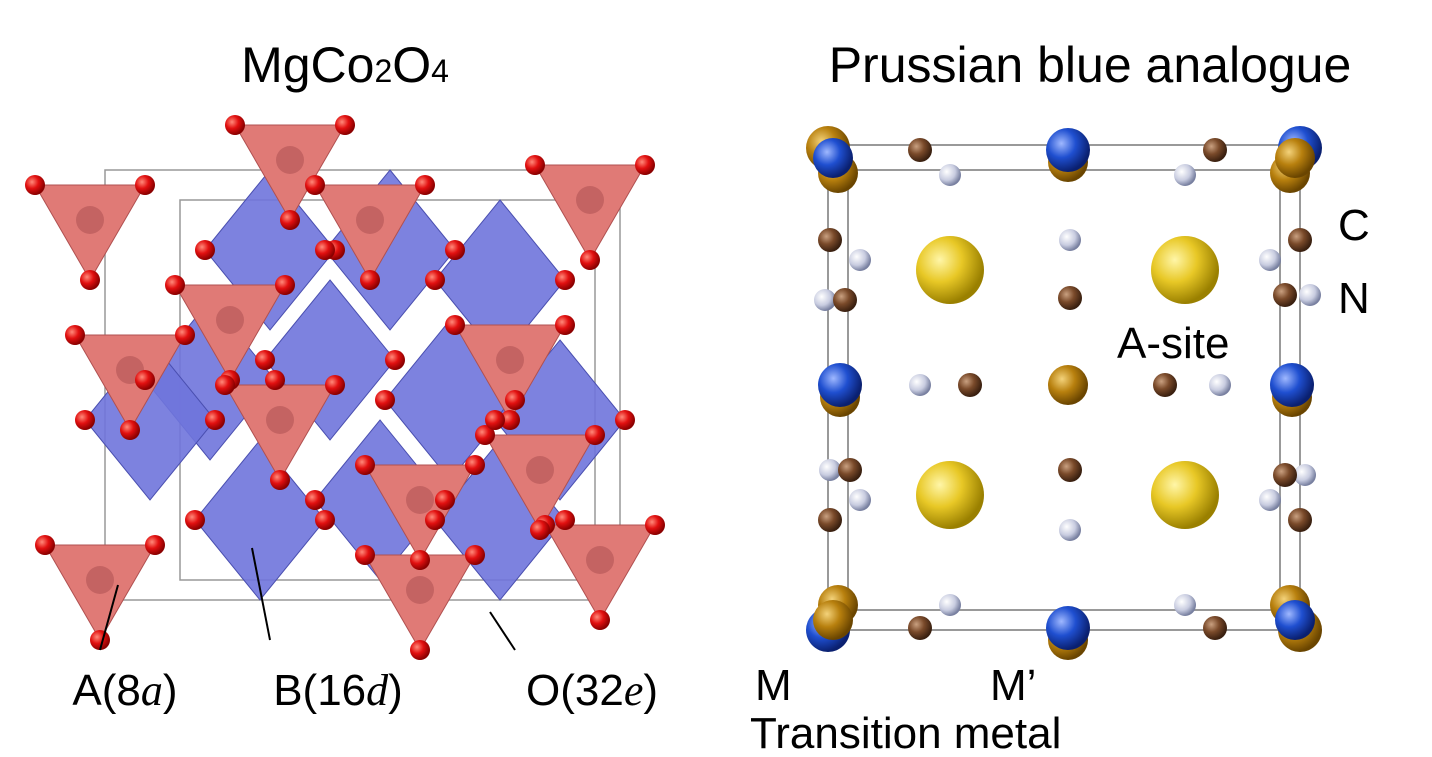  What do you see at coordinates (124, 690) in the screenshot?
I see `site-label: A(8a)` at bounding box center [124, 690].